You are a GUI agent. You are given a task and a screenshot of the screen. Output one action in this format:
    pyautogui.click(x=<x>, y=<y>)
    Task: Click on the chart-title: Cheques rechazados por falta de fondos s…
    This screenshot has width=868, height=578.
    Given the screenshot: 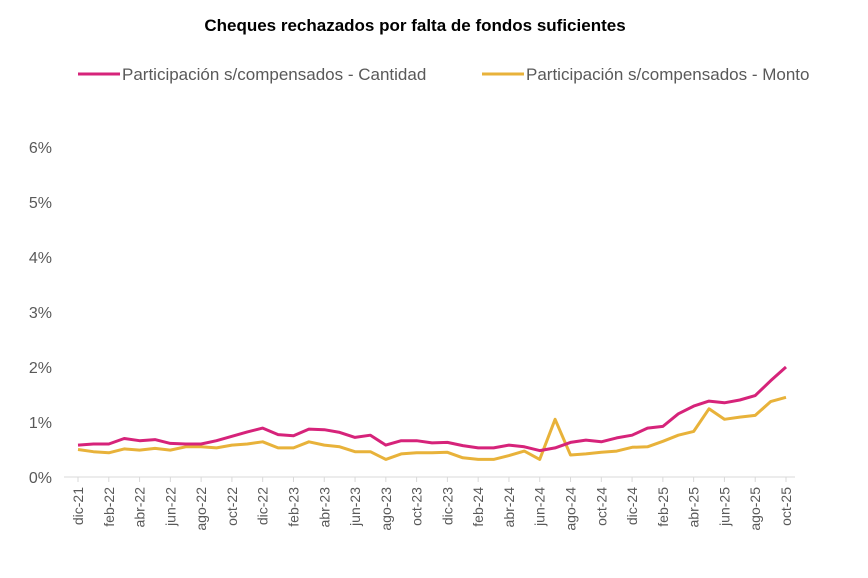 What is the action you would take?
    pyautogui.click(x=414, y=25)
    